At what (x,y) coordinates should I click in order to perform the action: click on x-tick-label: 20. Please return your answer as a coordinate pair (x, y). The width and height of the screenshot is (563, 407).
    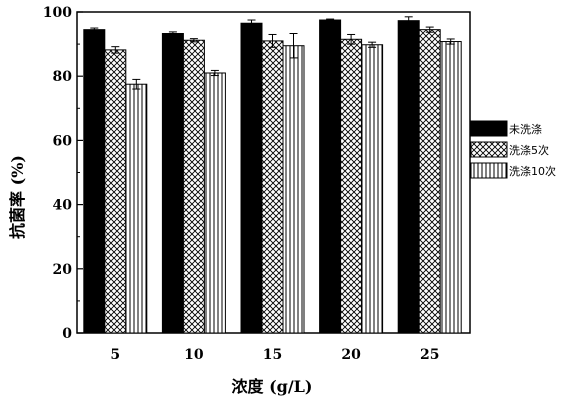
    Looking at the image, I should click on (351, 355).